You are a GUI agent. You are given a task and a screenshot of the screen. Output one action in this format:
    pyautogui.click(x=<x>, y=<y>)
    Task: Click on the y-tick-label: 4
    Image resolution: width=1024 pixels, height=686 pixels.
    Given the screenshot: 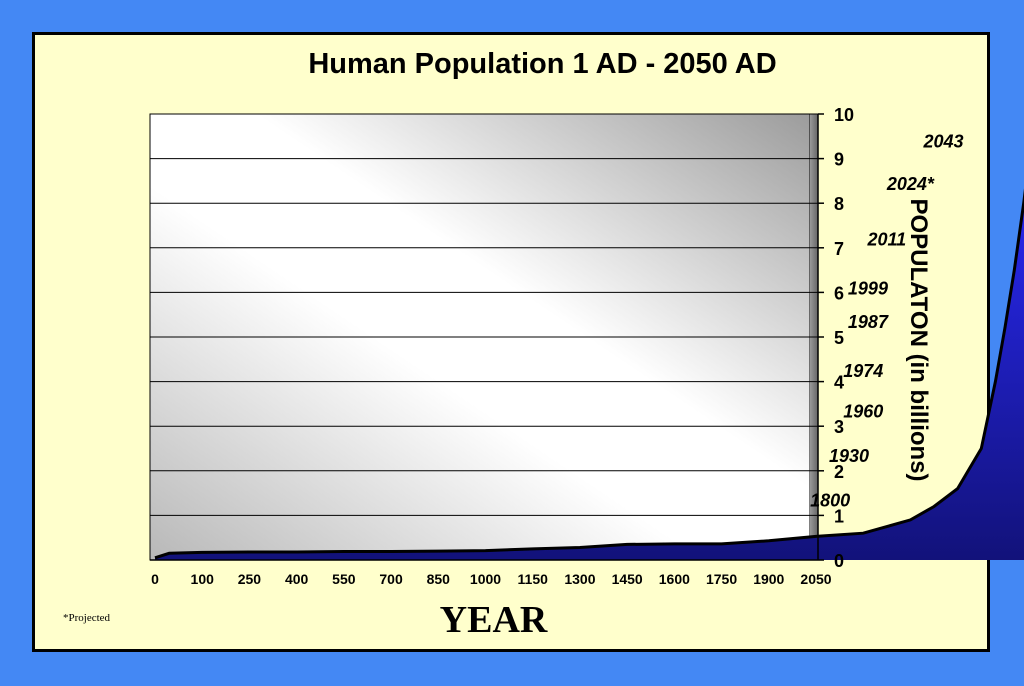 What is the action you would take?
    pyautogui.click(x=839, y=383)
    